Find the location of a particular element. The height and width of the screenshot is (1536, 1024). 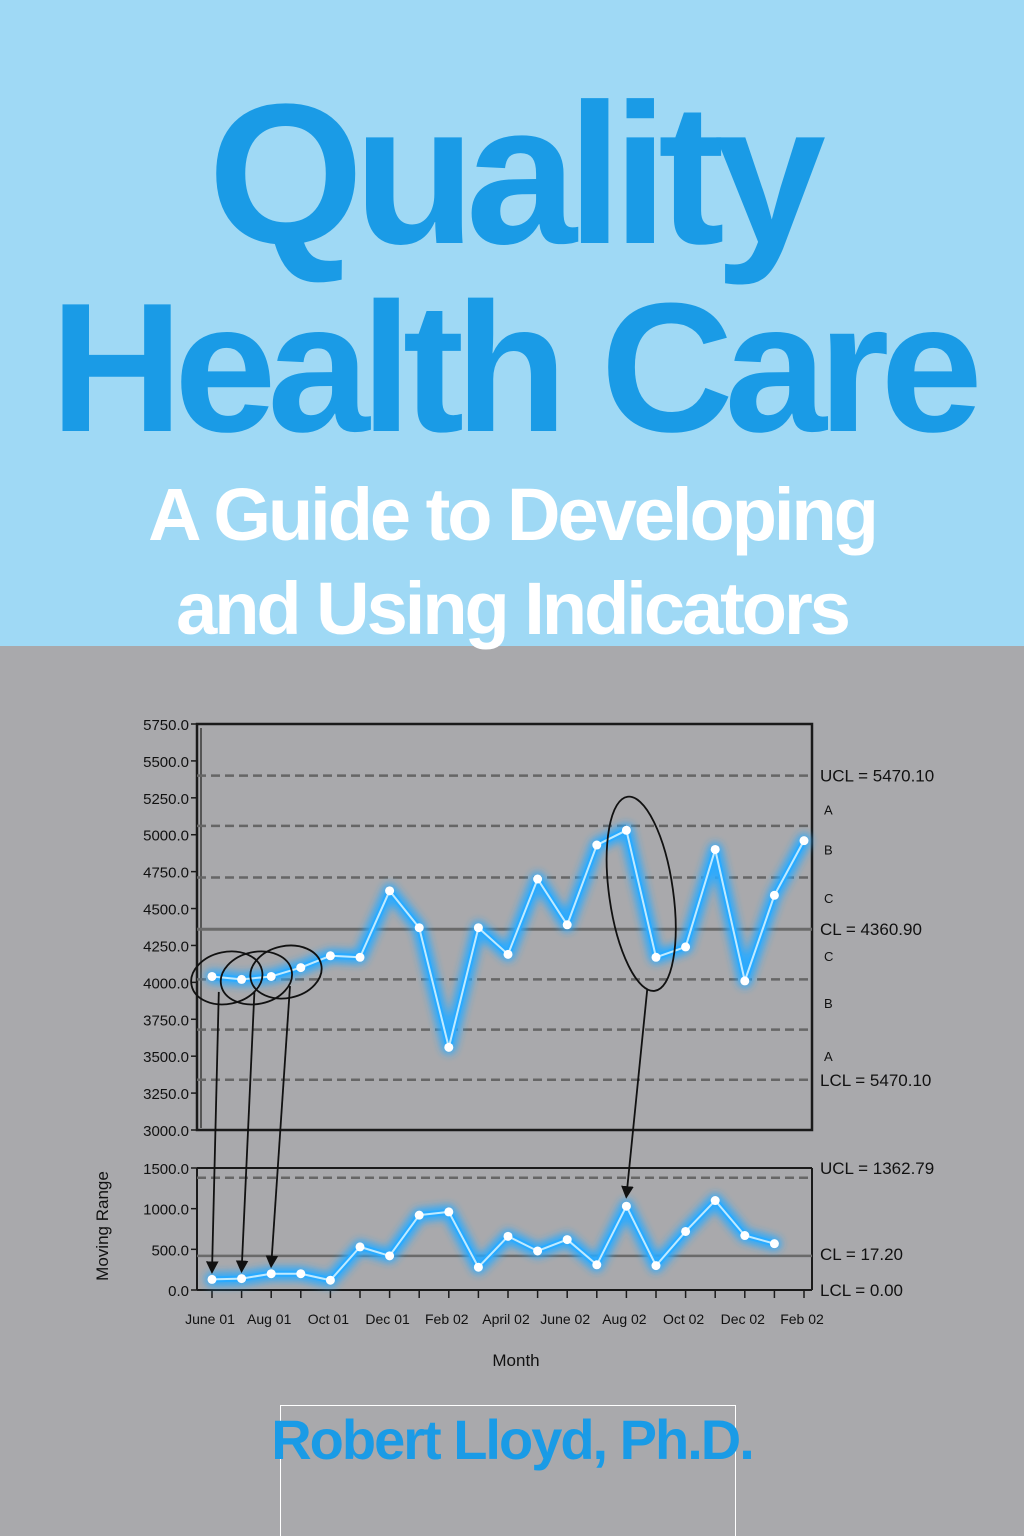

cl-label: CL = 4360.90 is located at coordinates (871, 929).